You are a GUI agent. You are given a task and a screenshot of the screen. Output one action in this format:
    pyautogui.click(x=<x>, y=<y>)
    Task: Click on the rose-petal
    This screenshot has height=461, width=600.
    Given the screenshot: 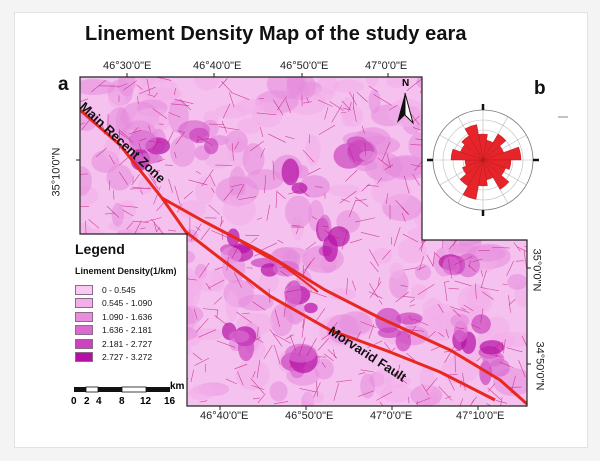 What is the action you would take?
    pyautogui.click(x=502, y=153)
    